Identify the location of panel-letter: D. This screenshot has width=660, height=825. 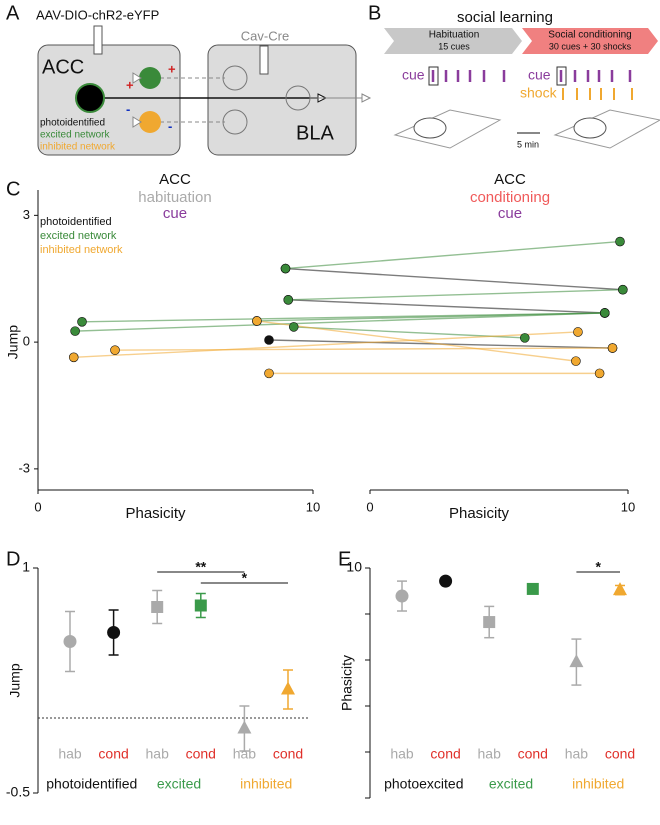
(13, 559).